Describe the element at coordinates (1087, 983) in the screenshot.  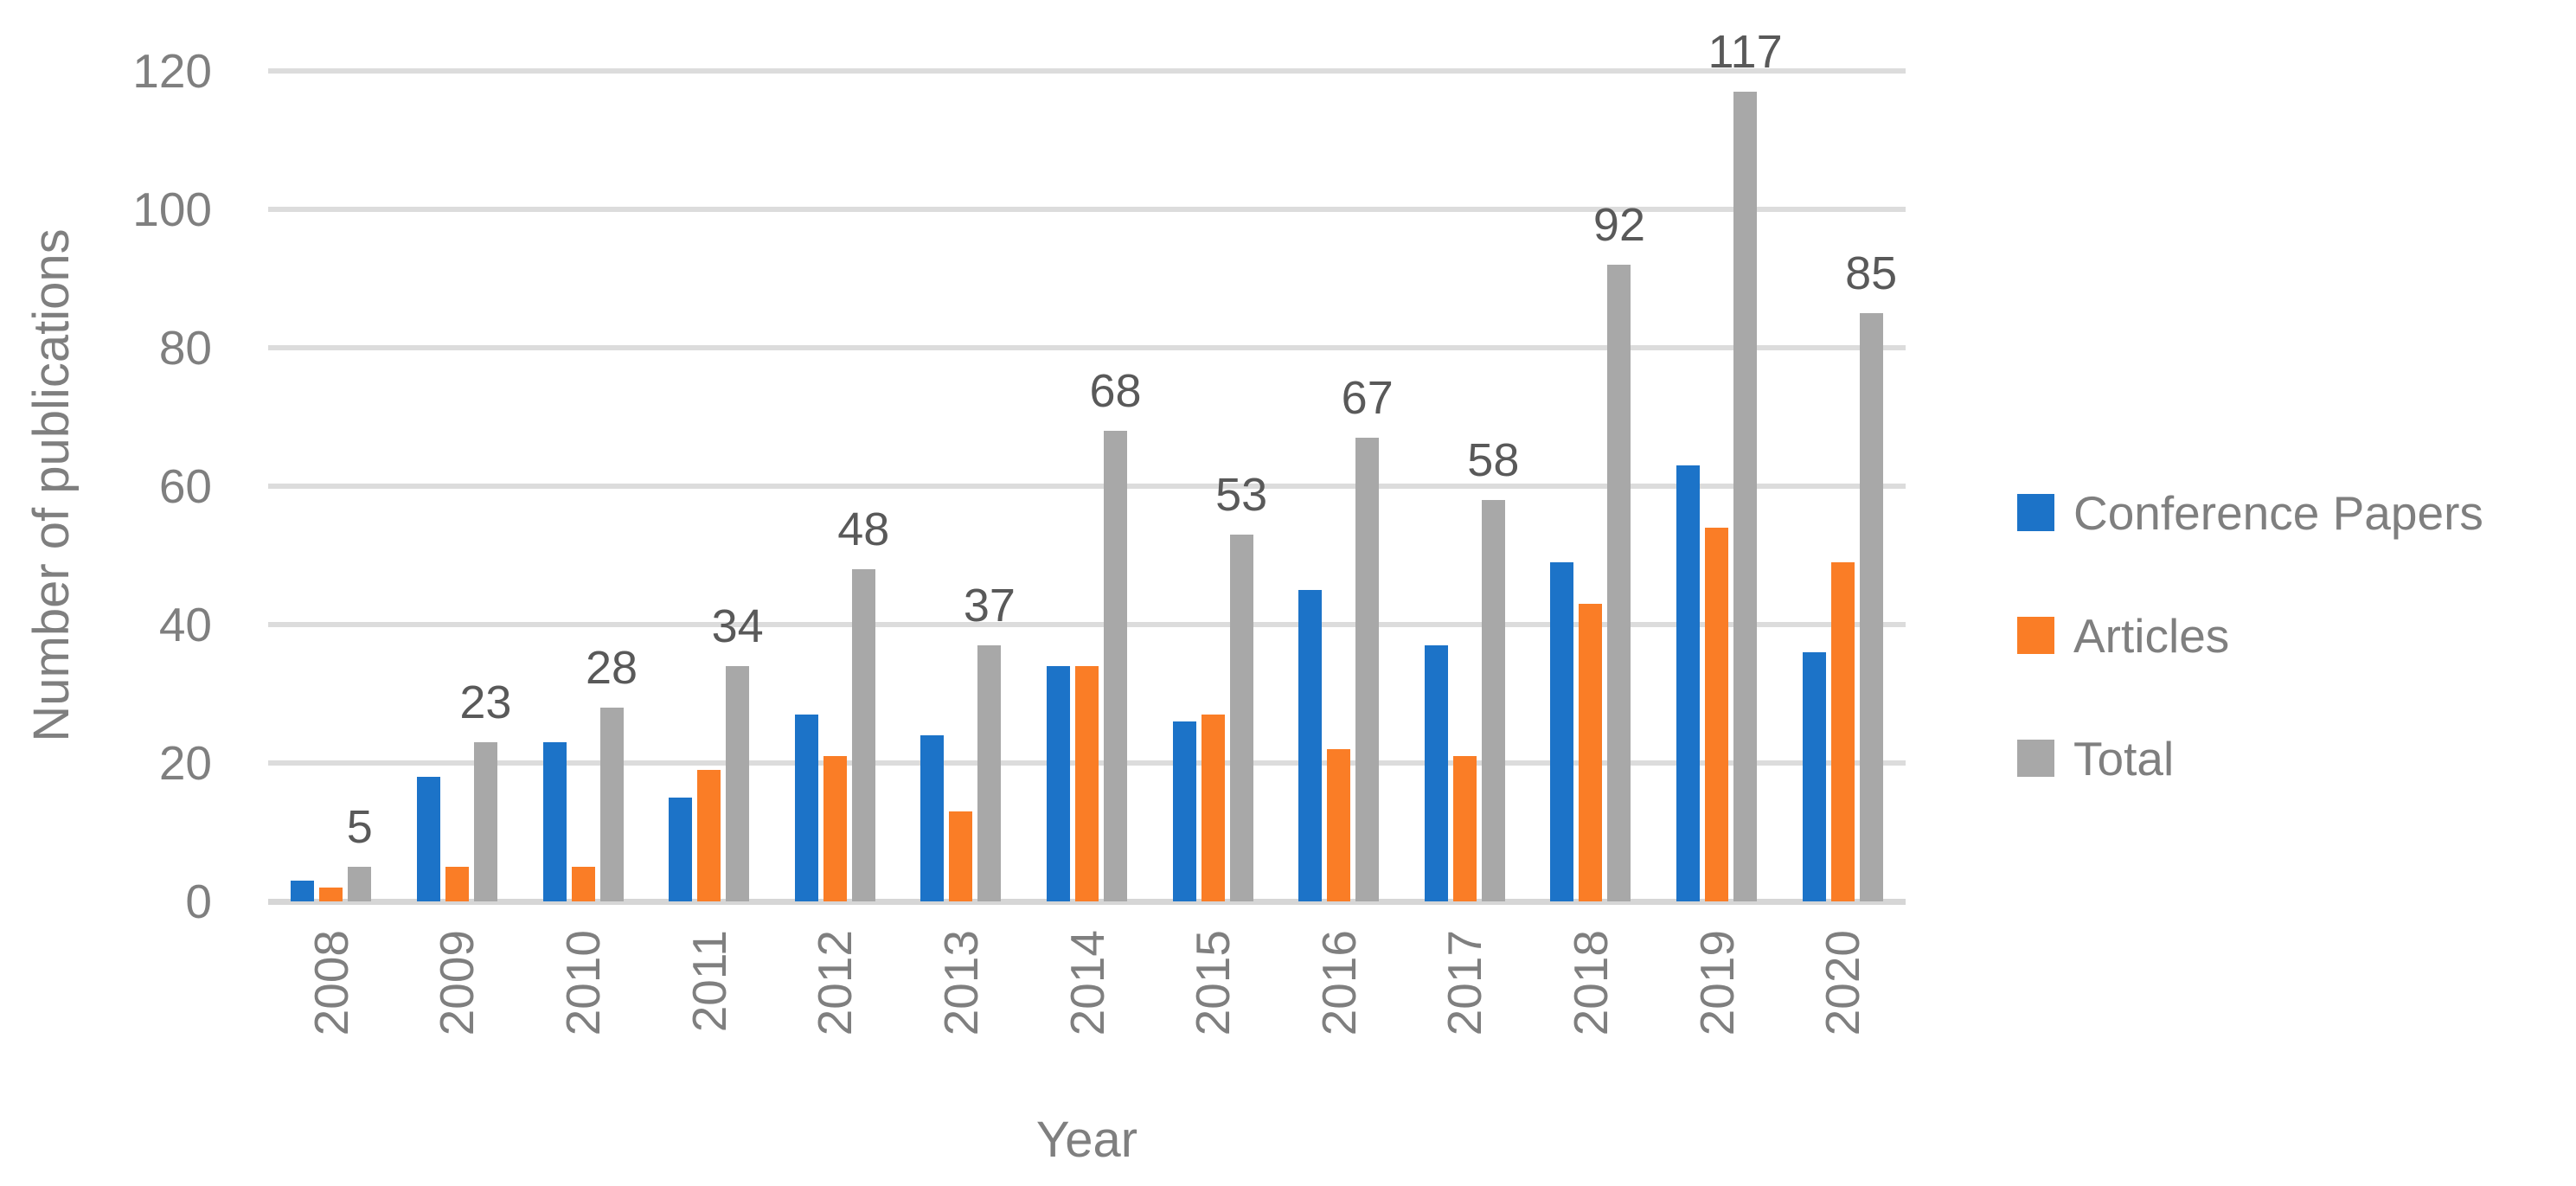
I see `x-tick-text: 2014` at that location.